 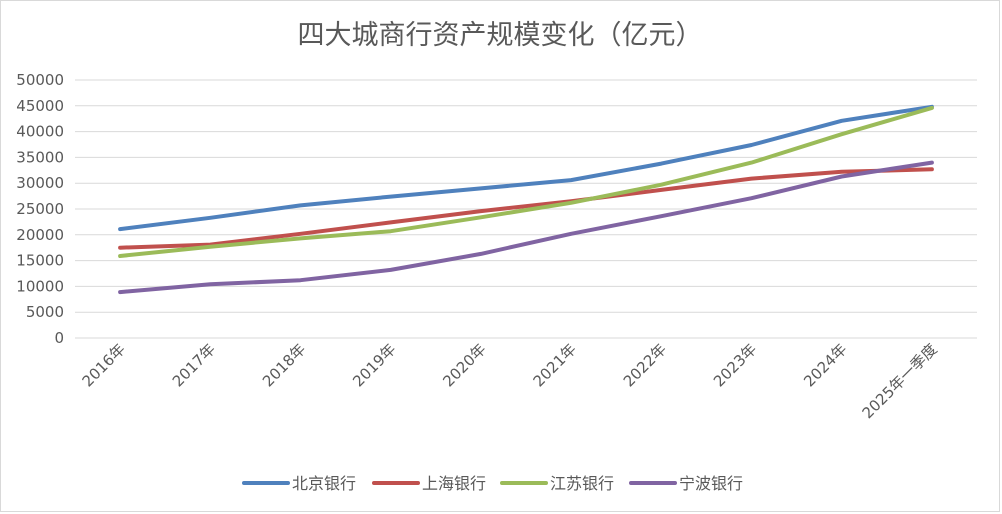 What do you see at coordinates (900, 381) in the screenshot?
I see `x-tick-label: 2025年一季度` at bounding box center [900, 381].